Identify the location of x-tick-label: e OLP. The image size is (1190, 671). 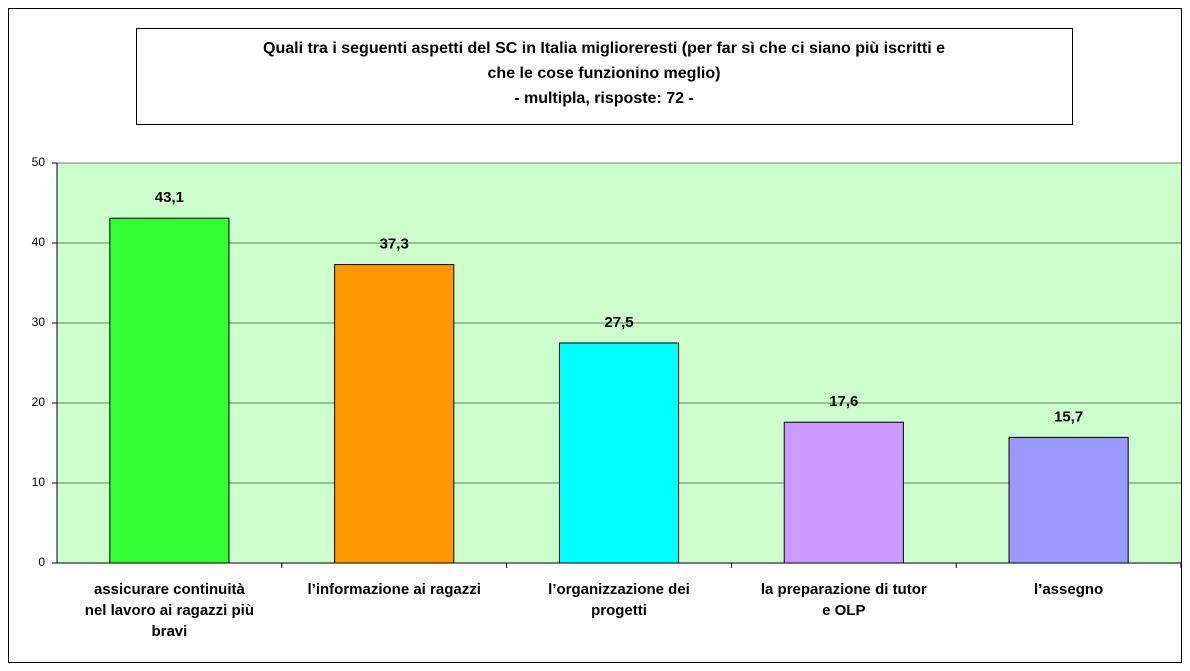
(843, 610).